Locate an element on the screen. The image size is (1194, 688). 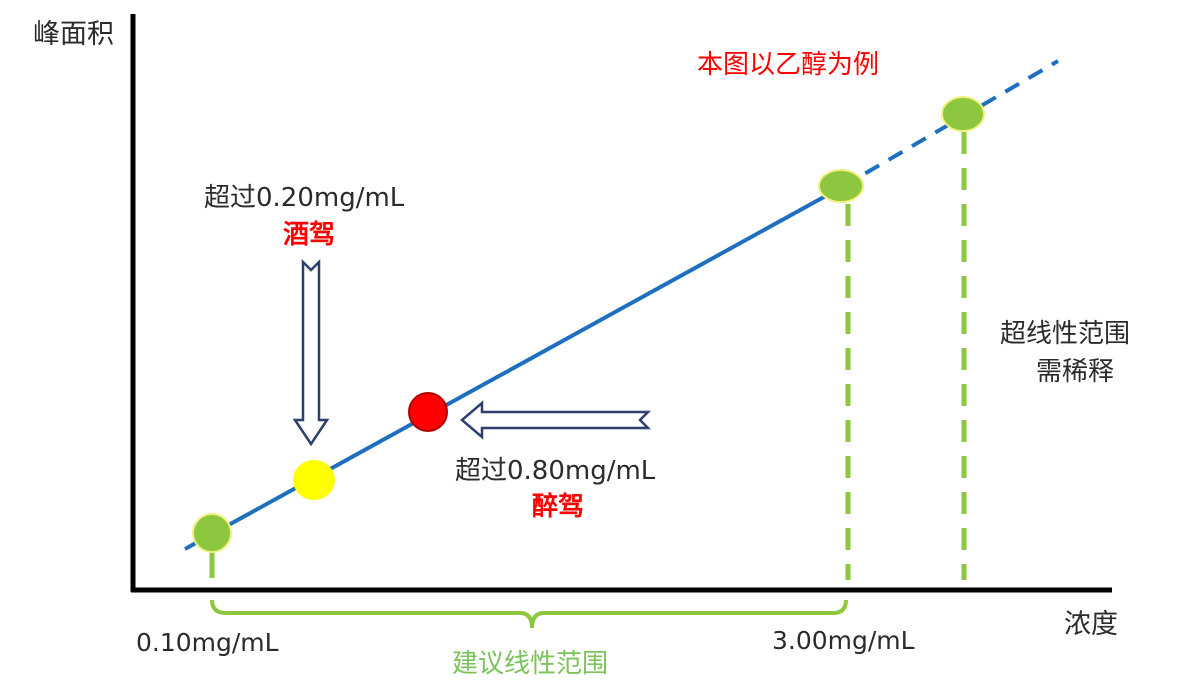
point-beyond is located at coordinates (963, 114).